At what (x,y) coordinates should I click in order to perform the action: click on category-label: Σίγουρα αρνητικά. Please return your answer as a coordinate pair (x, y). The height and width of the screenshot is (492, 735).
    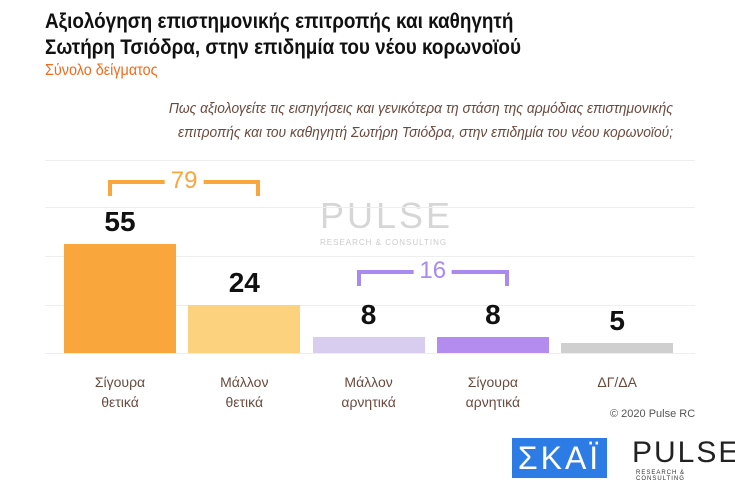
    Looking at the image, I should click on (493, 392).